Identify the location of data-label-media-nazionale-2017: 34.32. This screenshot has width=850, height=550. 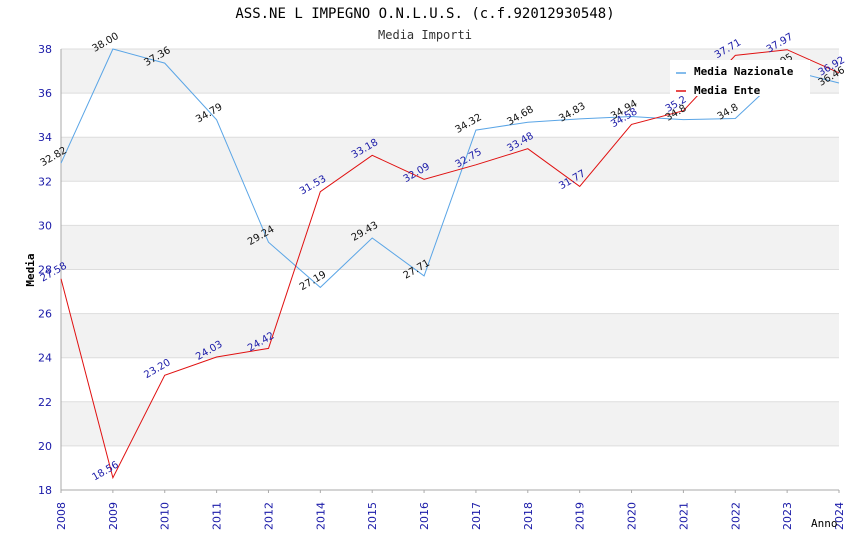
(469, 124).